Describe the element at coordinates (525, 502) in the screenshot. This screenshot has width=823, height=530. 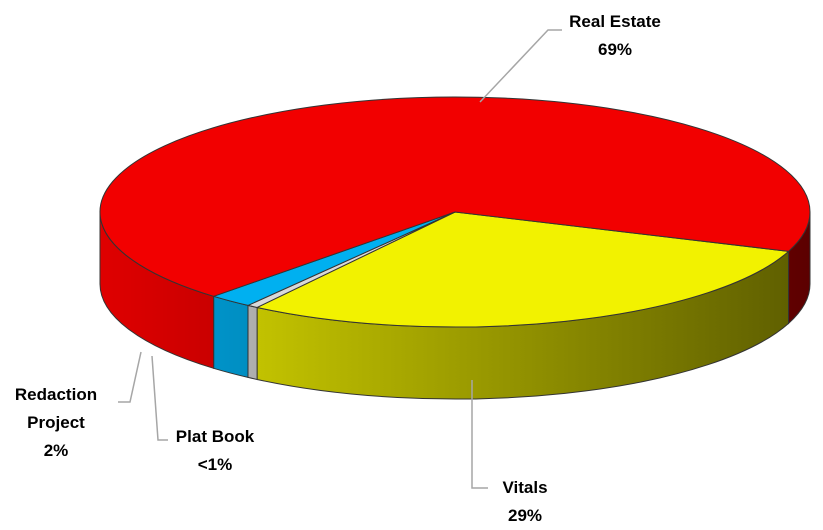
I see `slice-label: Vitals 29%` at that location.